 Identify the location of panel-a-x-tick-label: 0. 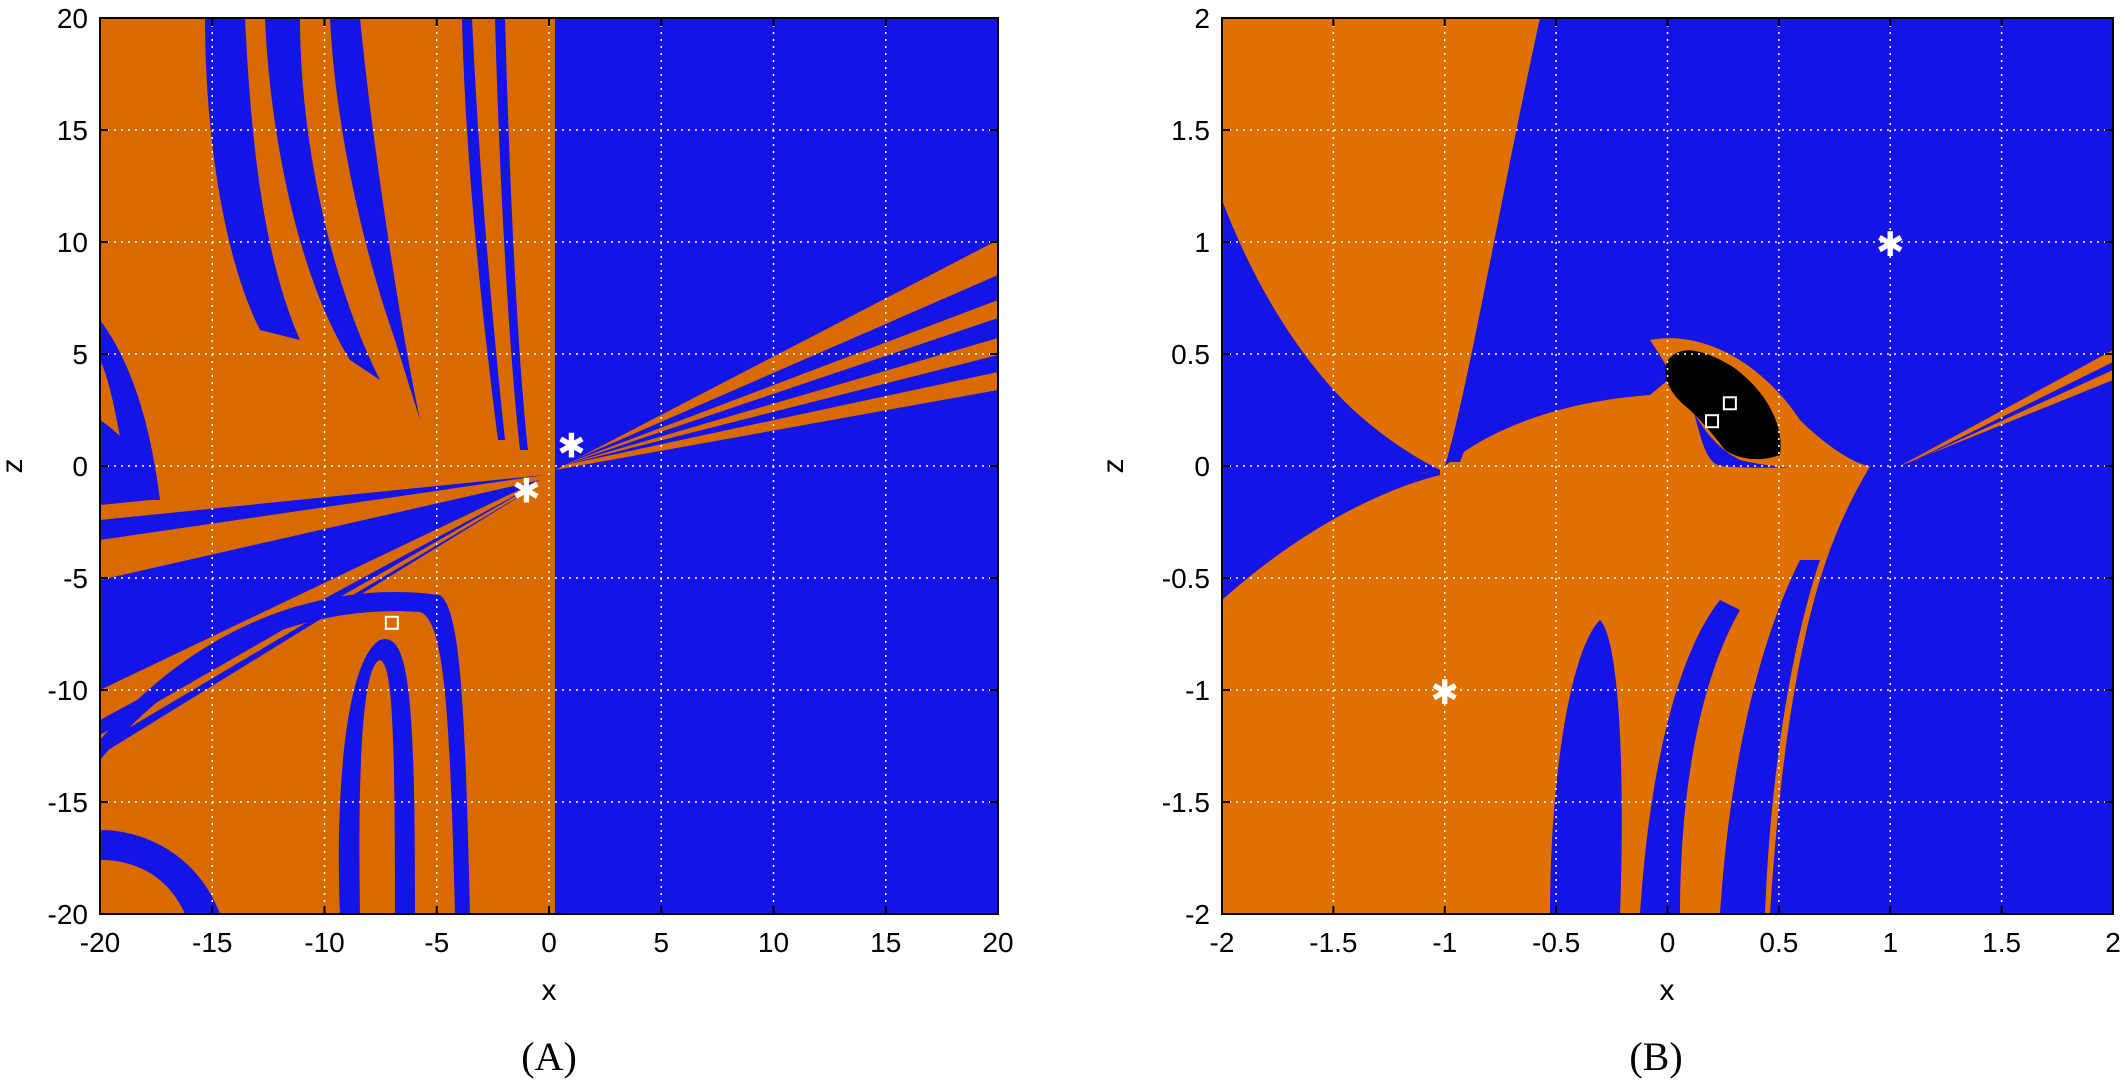
(549, 942).